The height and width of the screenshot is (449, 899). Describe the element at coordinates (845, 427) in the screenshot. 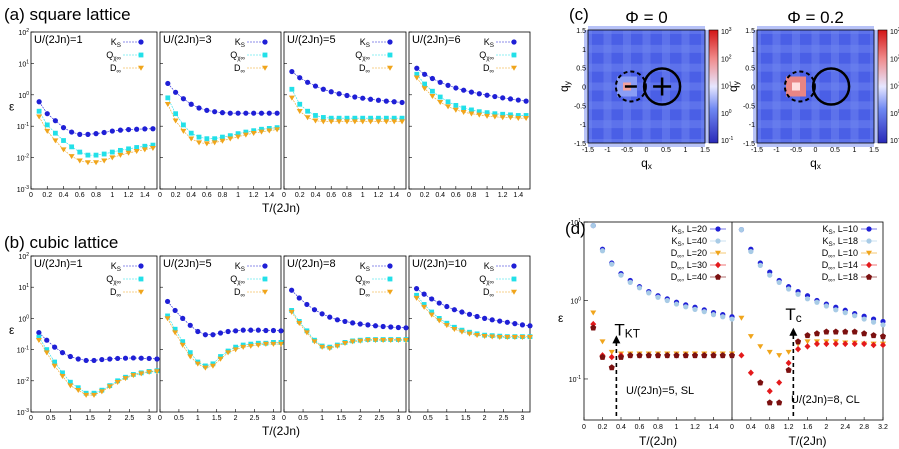

I see `x-tick-label: 2.4` at that location.